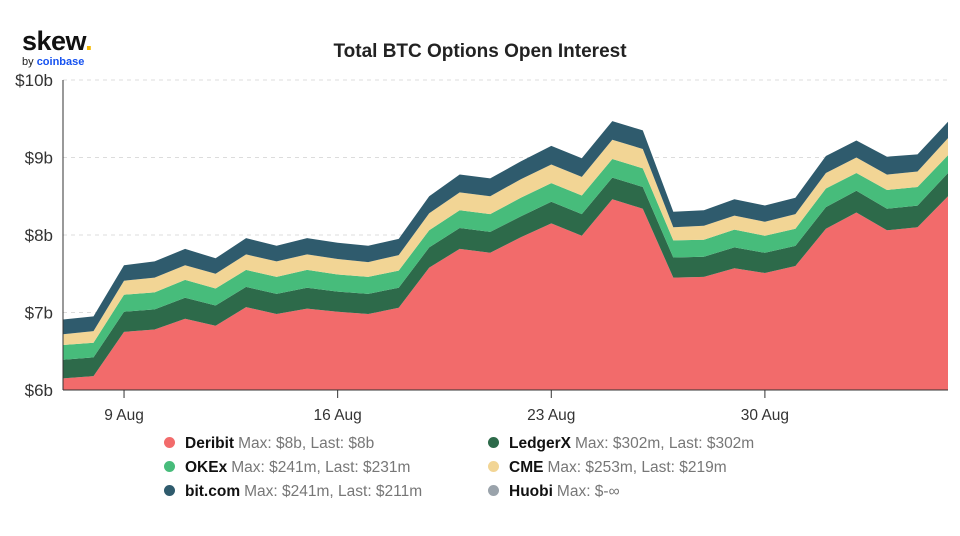 The image size is (960, 536). I want to click on legend-series-name: OKEx, so click(206, 467).